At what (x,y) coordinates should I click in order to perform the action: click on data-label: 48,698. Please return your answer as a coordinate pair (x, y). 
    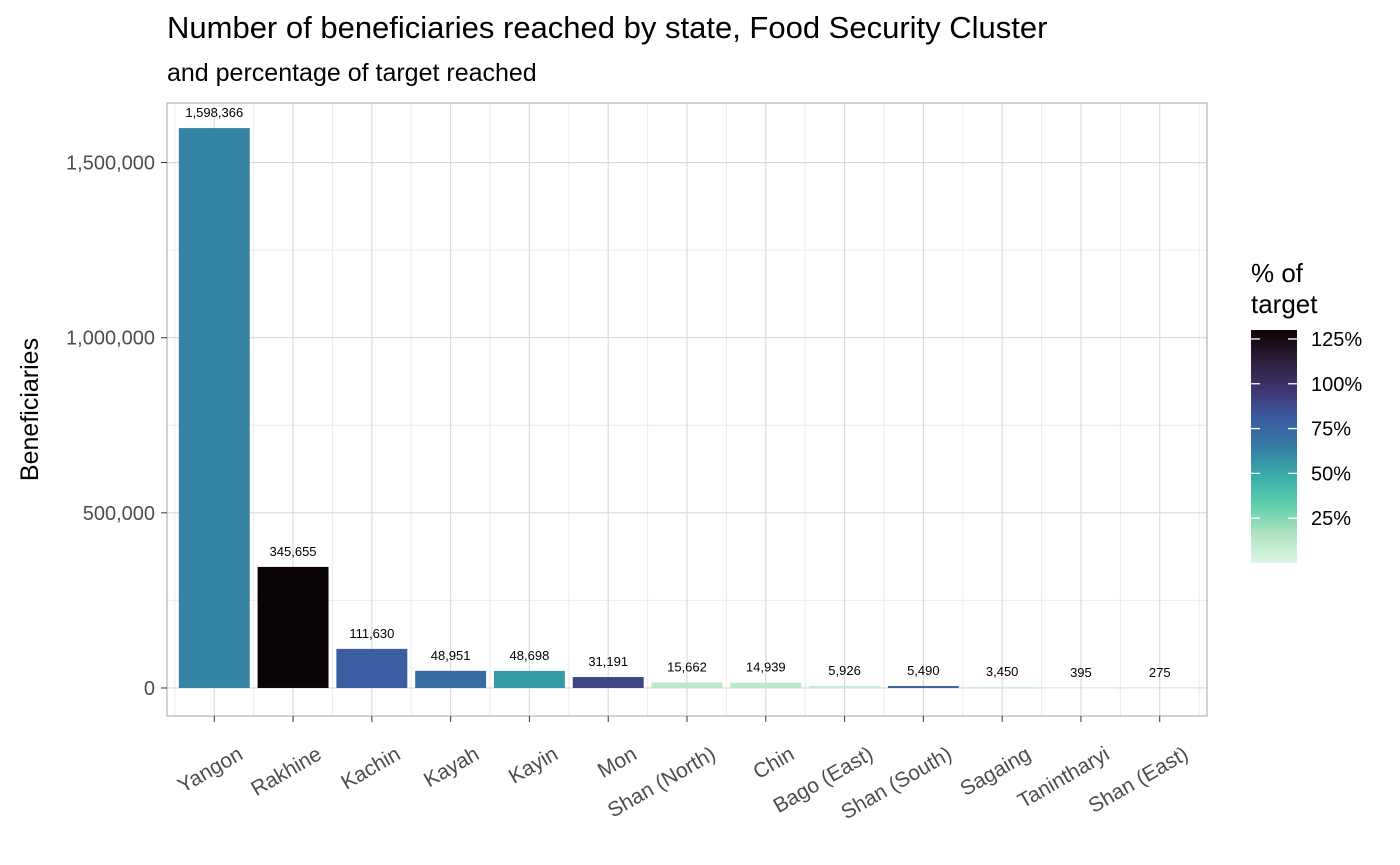
    Looking at the image, I should click on (530, 655).